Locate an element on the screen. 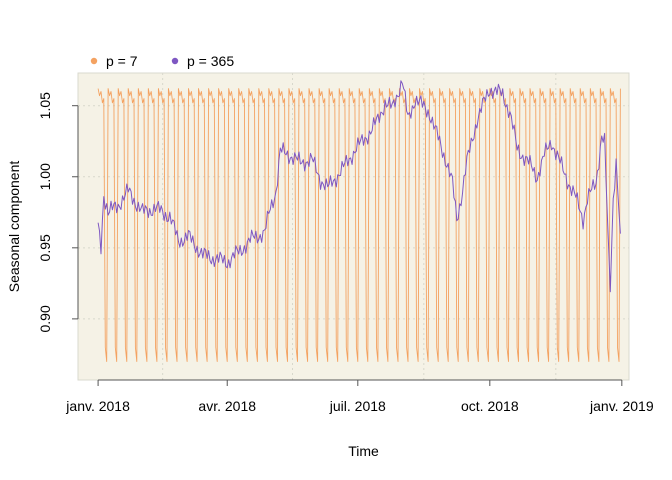 Image resolution: width=672 pixels, height=480 pixels. y-tick-label: 0.90 is located at coordinates (45, 318).